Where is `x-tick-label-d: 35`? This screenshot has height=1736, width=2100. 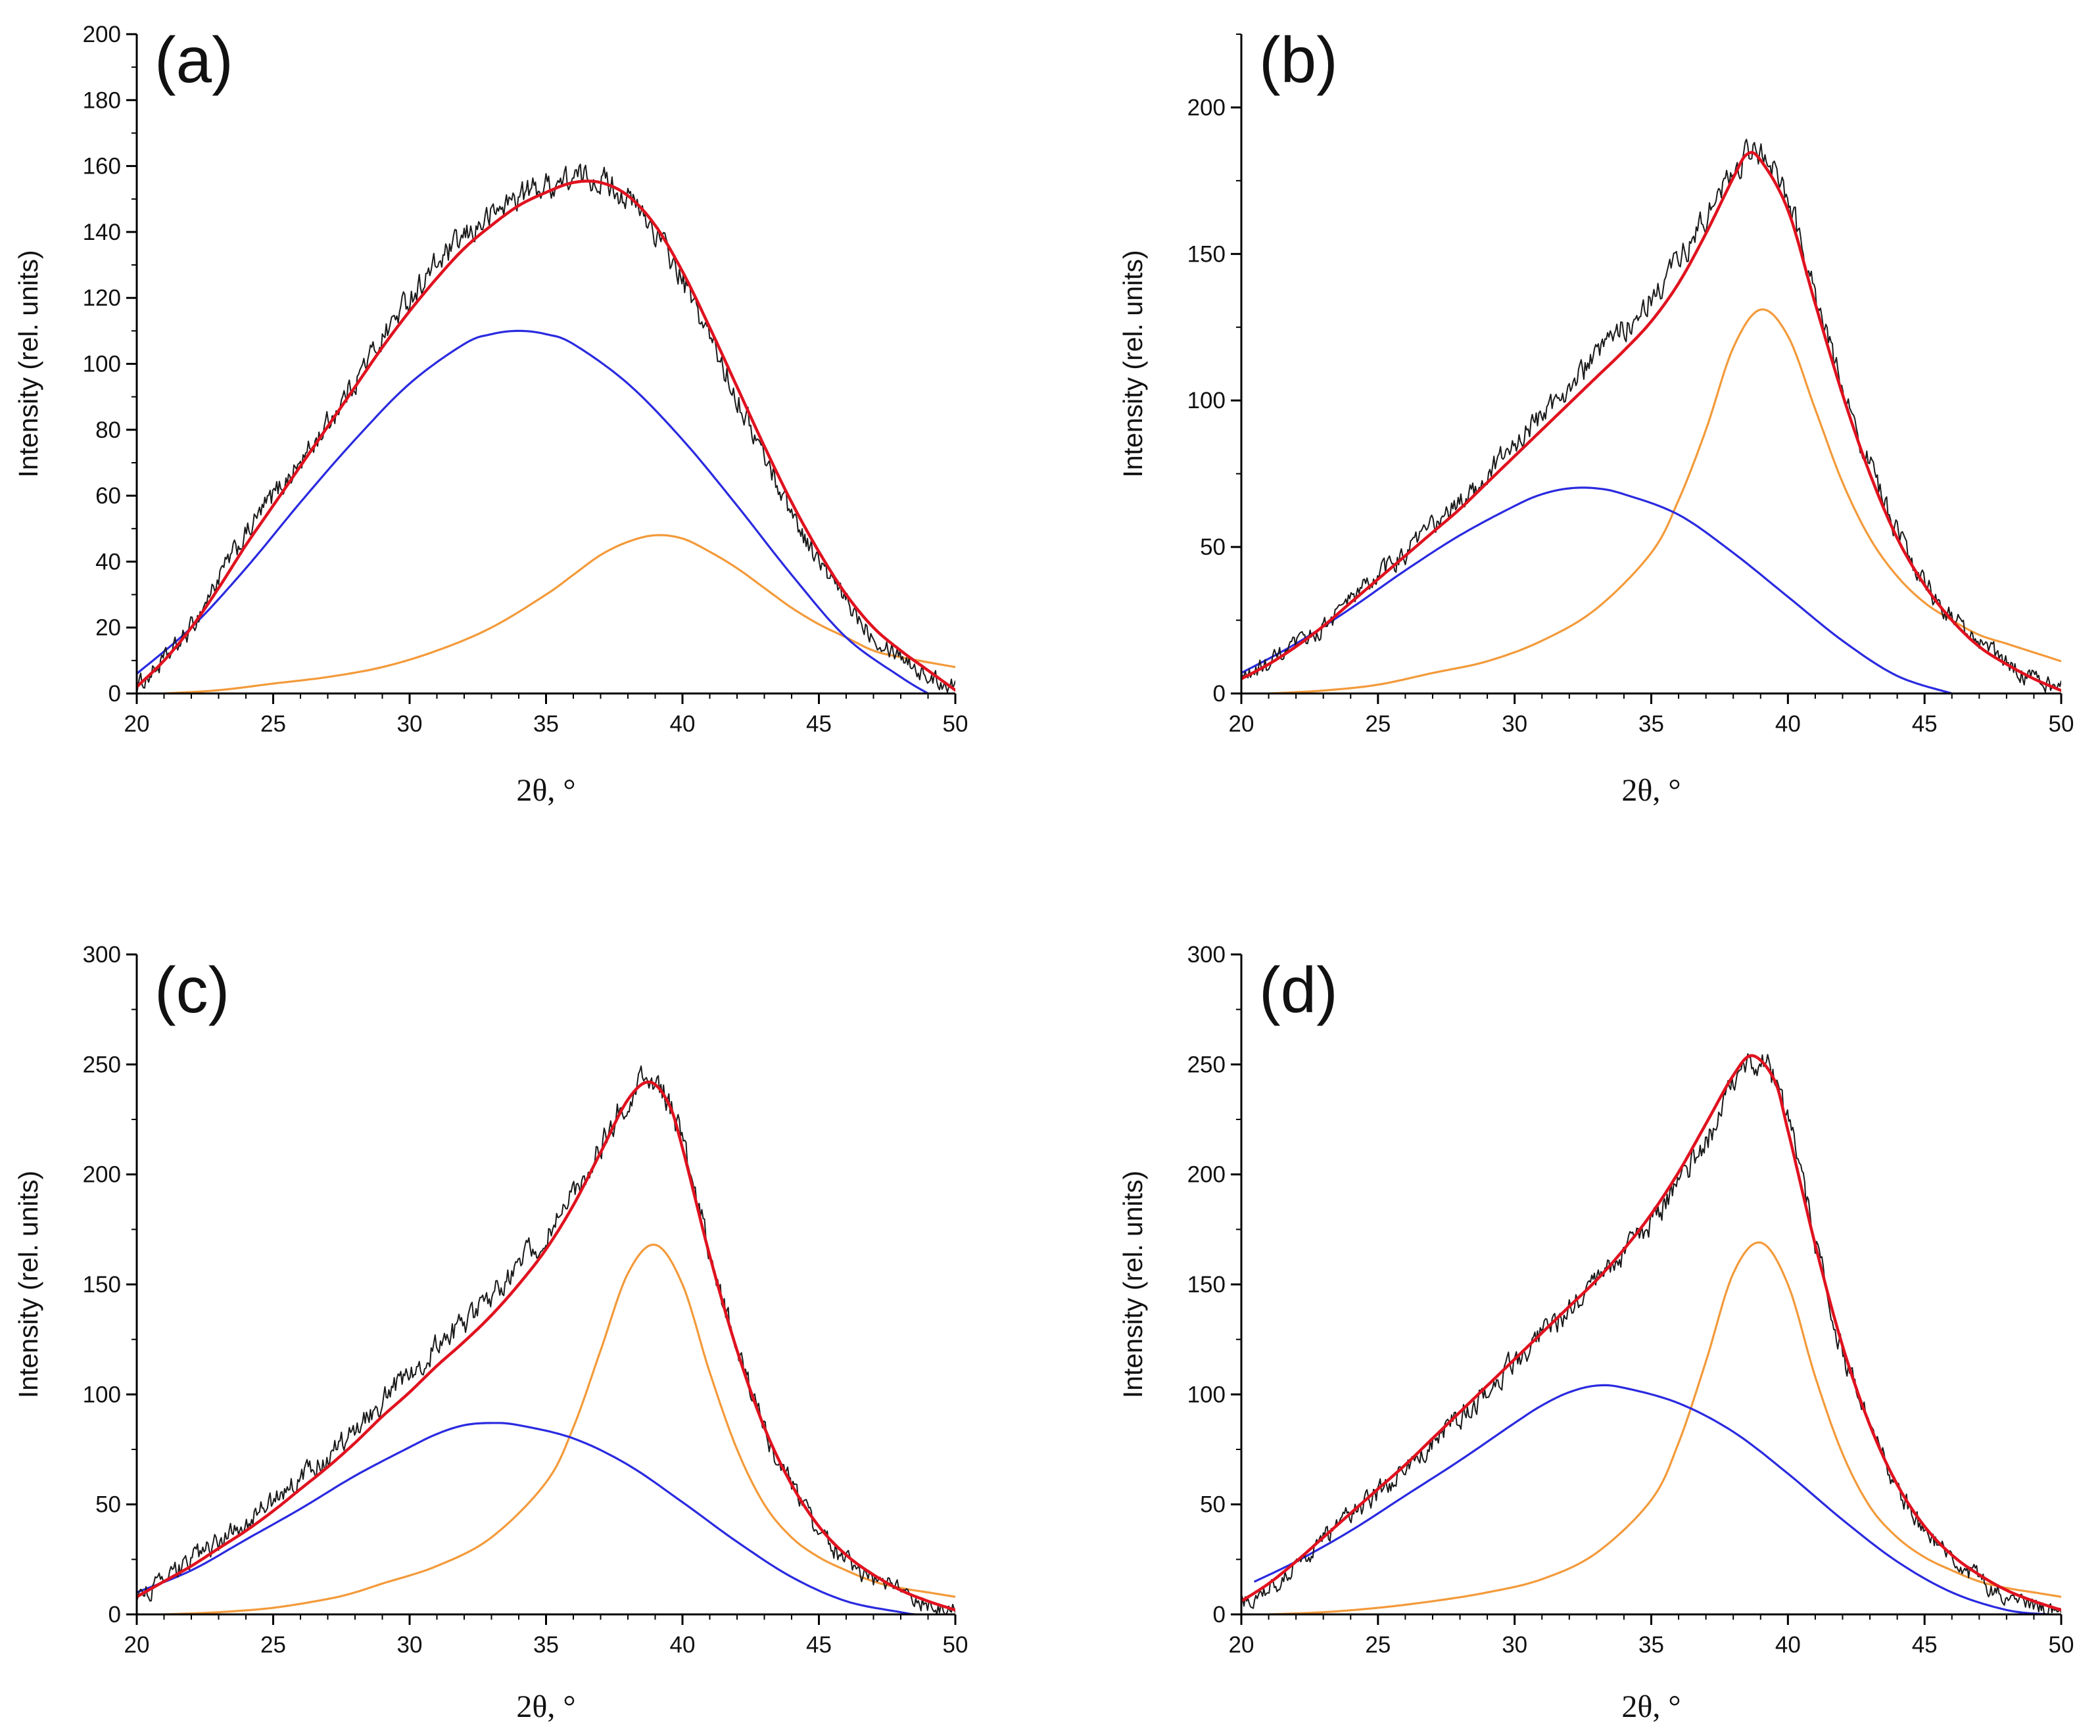
x-tick-label-d: 35 is located at coordinates (1651, 1645).